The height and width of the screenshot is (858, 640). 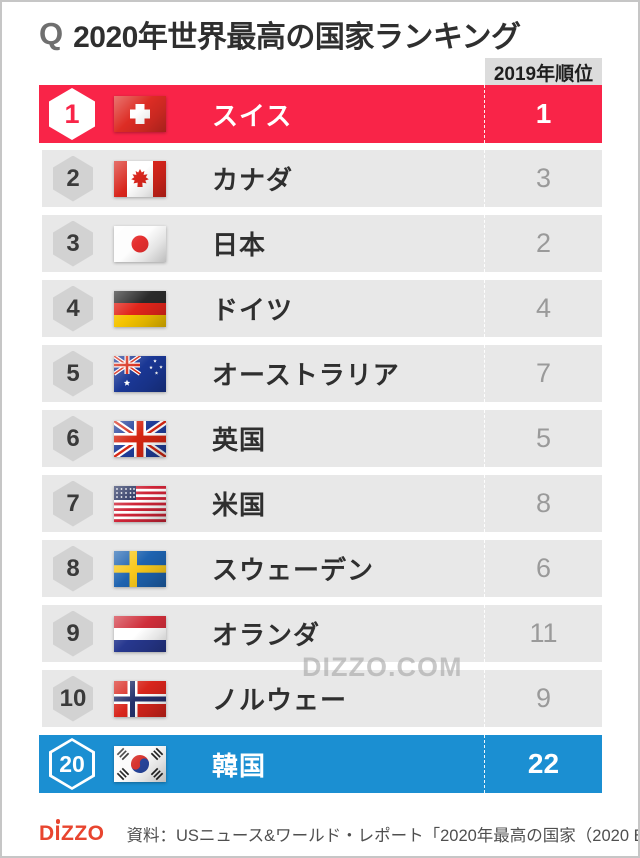 I want to click on logo-i-dot, so click(x=57, y=821).